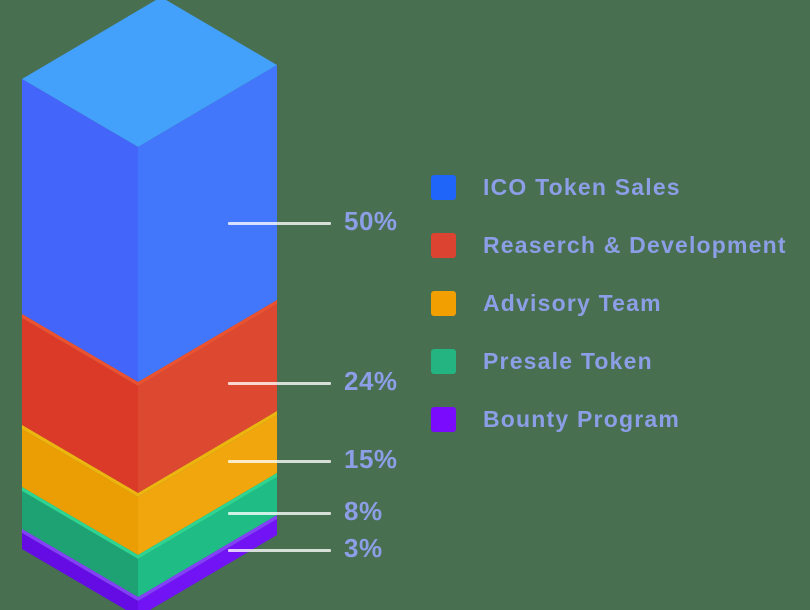 The image size is (810, 610). What do you see at coordinates (443, 187) in the screenshot?
I see `legend-swatch-ico-token-sales` at bounding box center [443, 187].